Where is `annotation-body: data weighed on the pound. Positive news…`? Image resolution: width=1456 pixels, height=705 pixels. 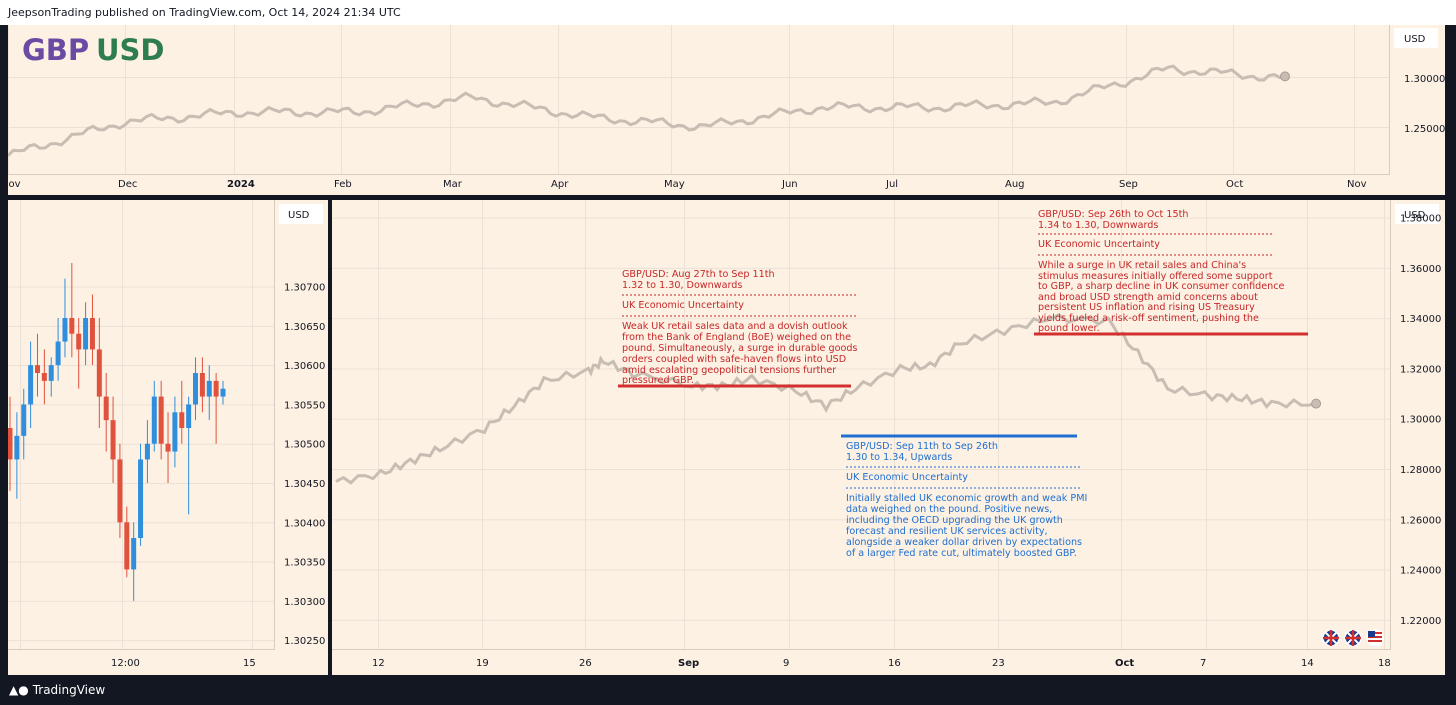 annotation-body: data weighed on the pound. Positive news… is located at coordinates (949, 509).